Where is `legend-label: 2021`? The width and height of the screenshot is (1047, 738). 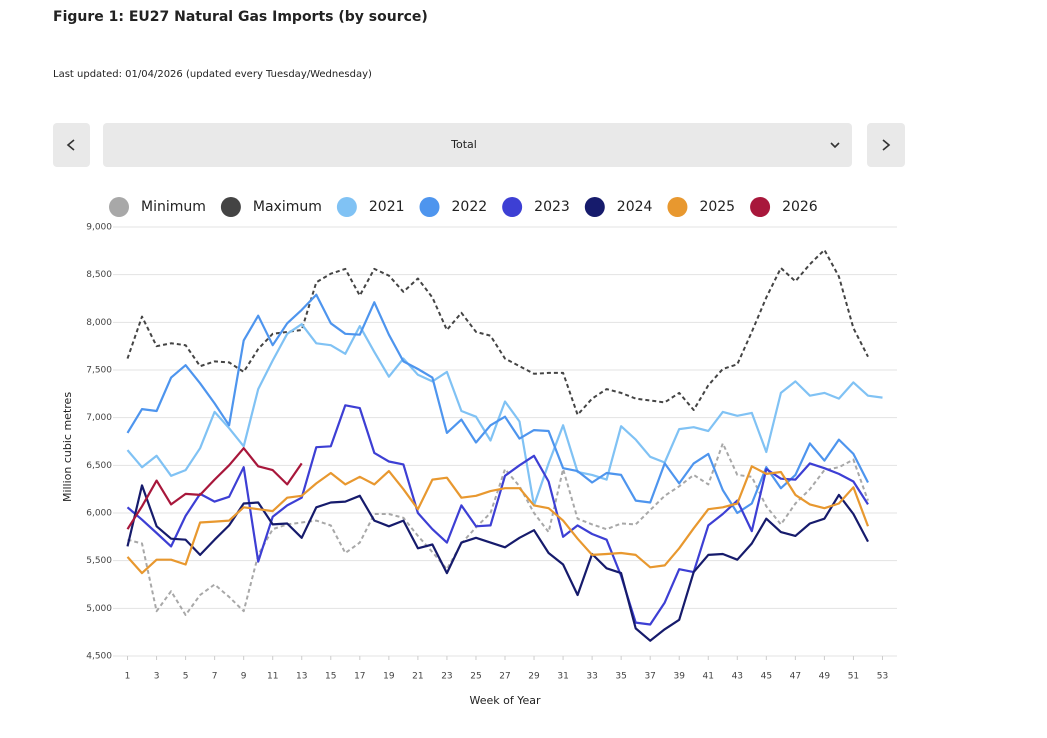 legend-label: 2021 is located at coordinates (387, 207).